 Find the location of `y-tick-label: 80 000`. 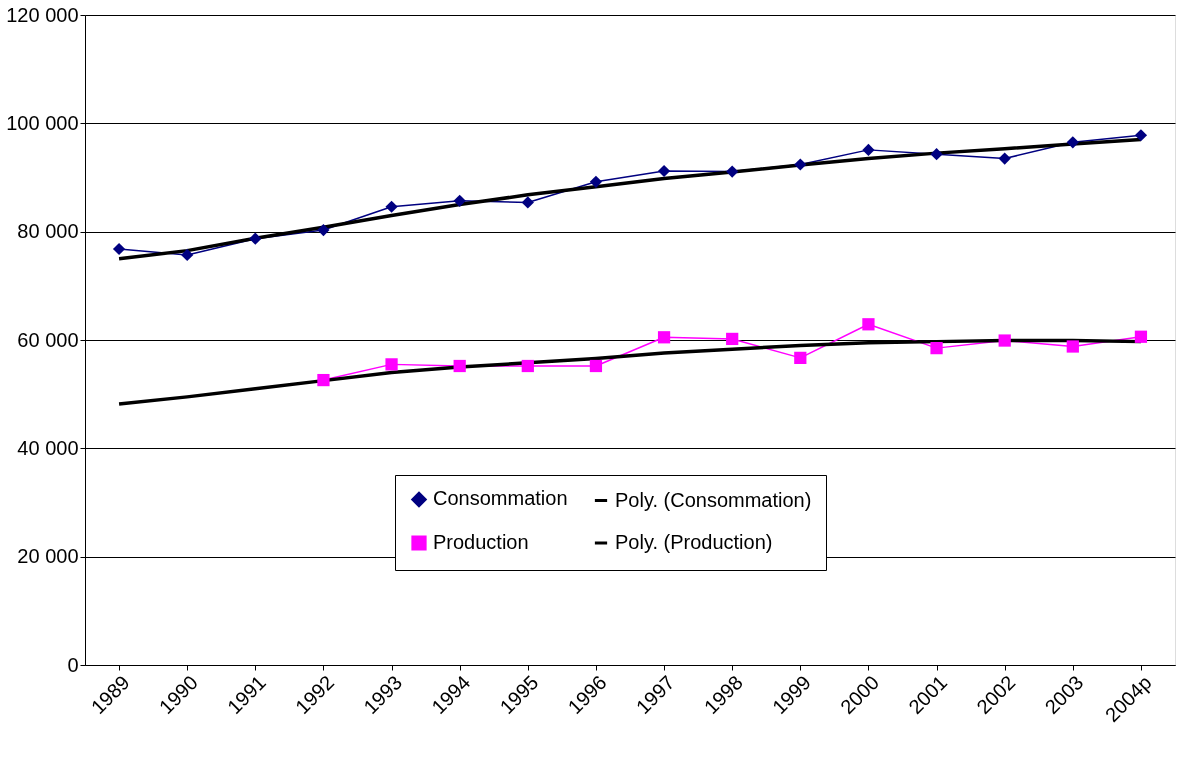

y-tick-label: 80 000 is located at coordinates (48, 231).